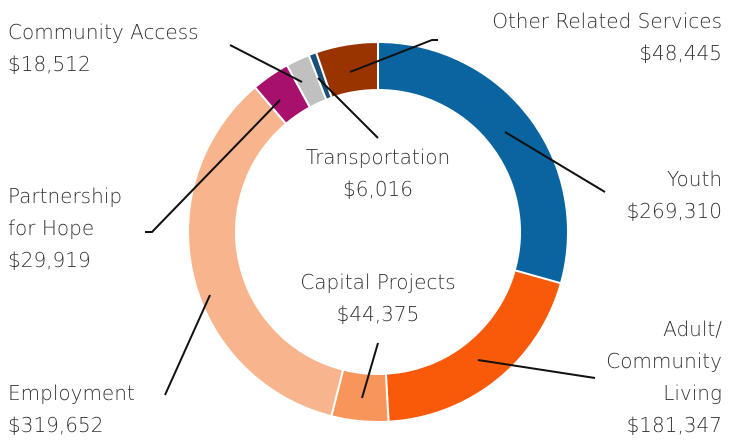 The height and width of the screenshot is (441, 730). Describe the element at coordinates (346, 70) in the screenshot. I see `donut-segment` at that location.